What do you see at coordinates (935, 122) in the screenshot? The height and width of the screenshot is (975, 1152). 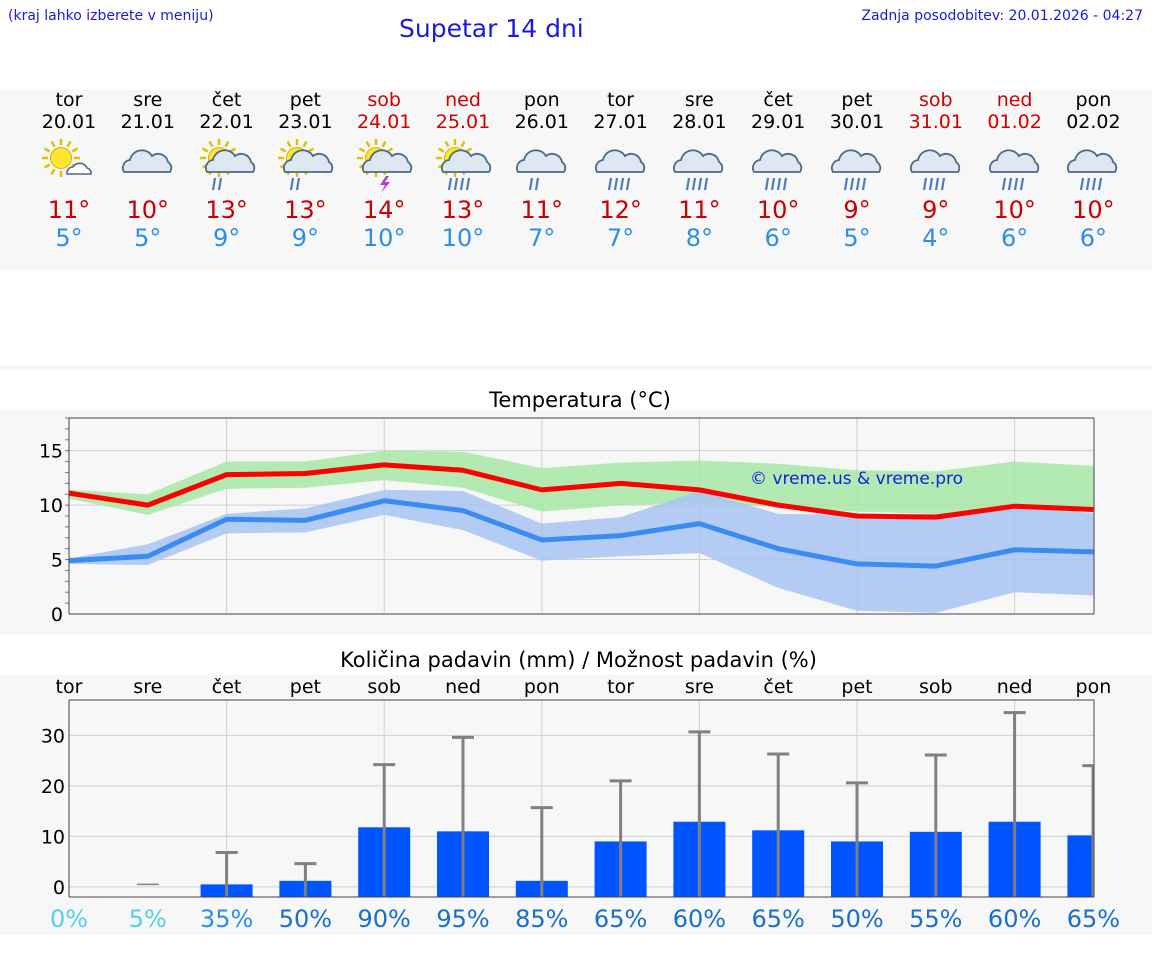 I see `day-date: 31.01` at bounding box center [935, 122].